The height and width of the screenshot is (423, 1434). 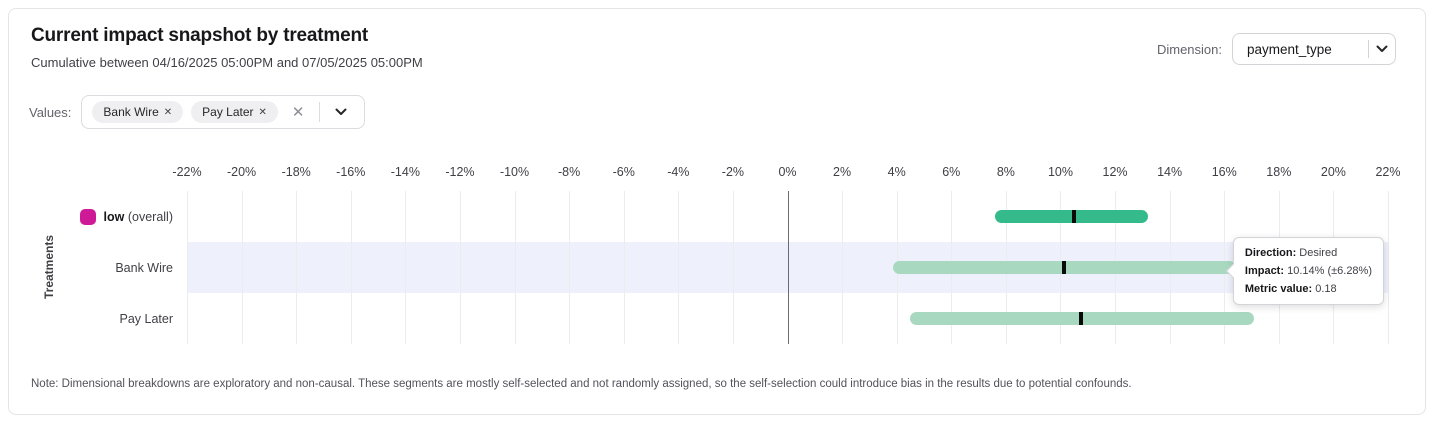 I want to click on value-chip-label: Pay Later, so click(x=228, y=112).